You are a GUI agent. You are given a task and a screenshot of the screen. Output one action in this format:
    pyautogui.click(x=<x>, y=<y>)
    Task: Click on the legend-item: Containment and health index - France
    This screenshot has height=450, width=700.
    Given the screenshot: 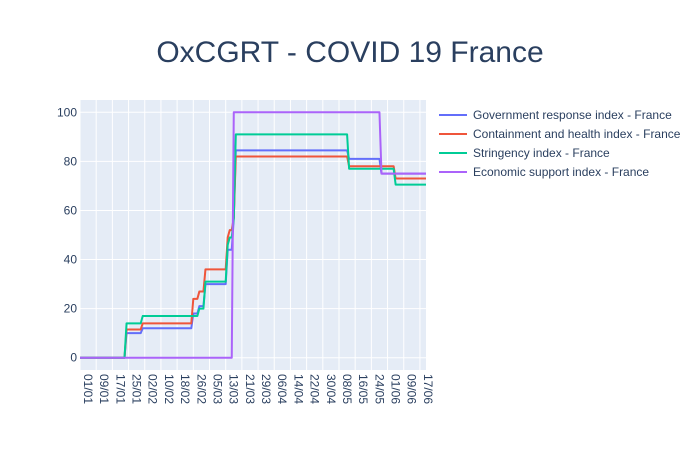 What is the action you would take?
    pyautogui.click(x=560, y=134)
    